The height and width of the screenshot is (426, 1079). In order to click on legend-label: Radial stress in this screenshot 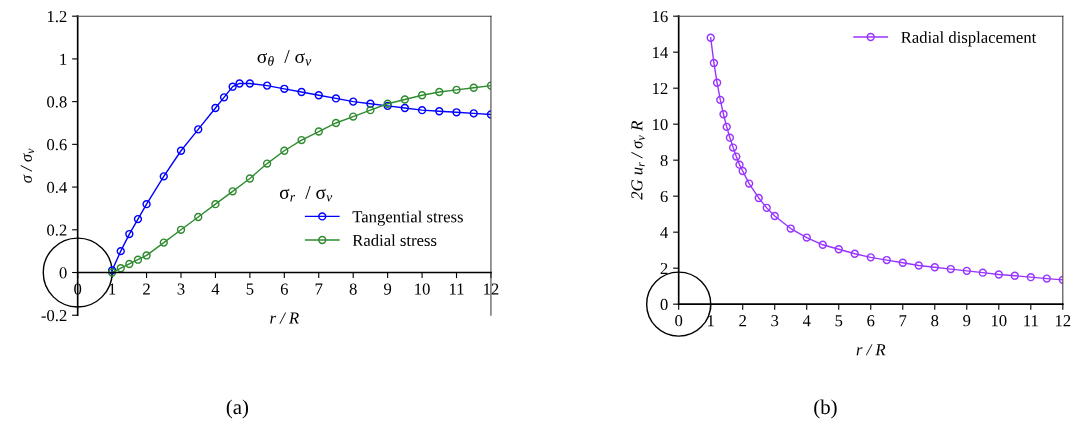, I will do `click(394, 240)`.